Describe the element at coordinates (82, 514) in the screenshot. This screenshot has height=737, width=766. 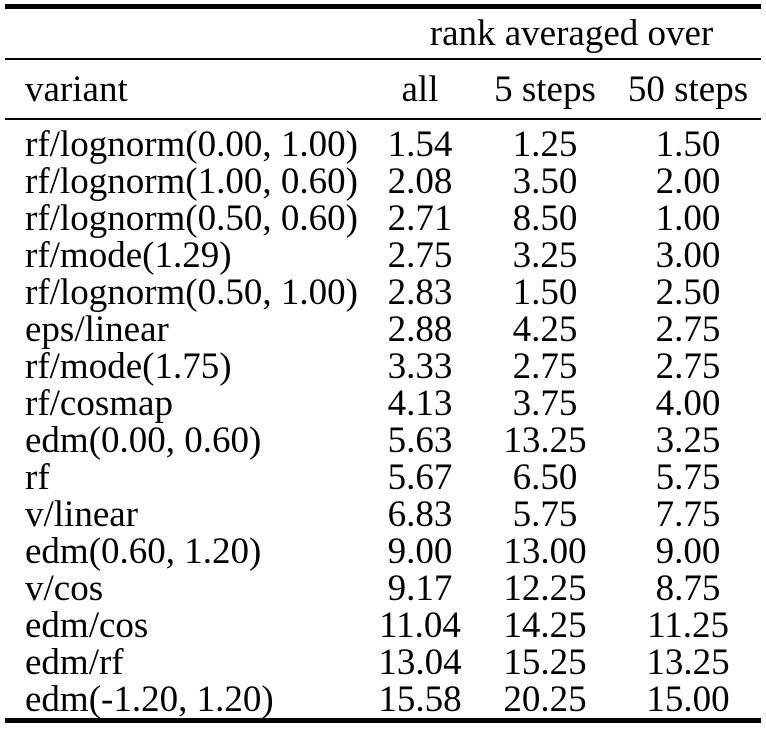
I see `variant-cell: v/linear` at that location.